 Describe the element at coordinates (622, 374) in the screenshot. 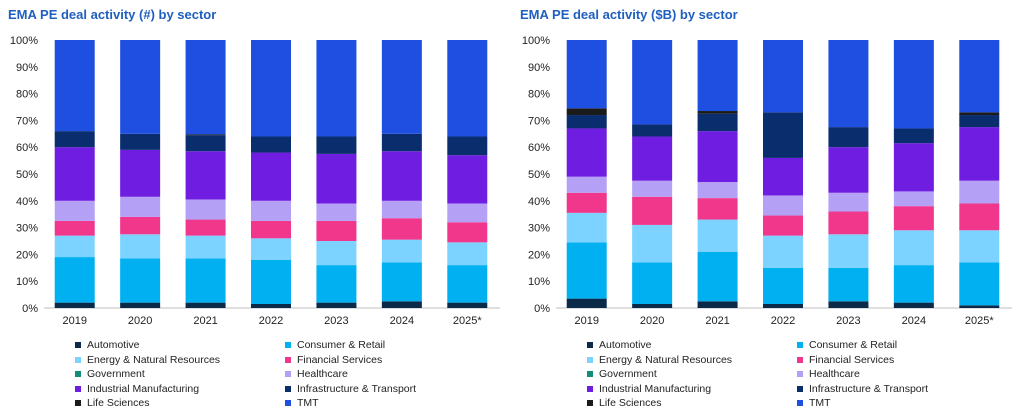

I see `legend-item: Government` at that location.